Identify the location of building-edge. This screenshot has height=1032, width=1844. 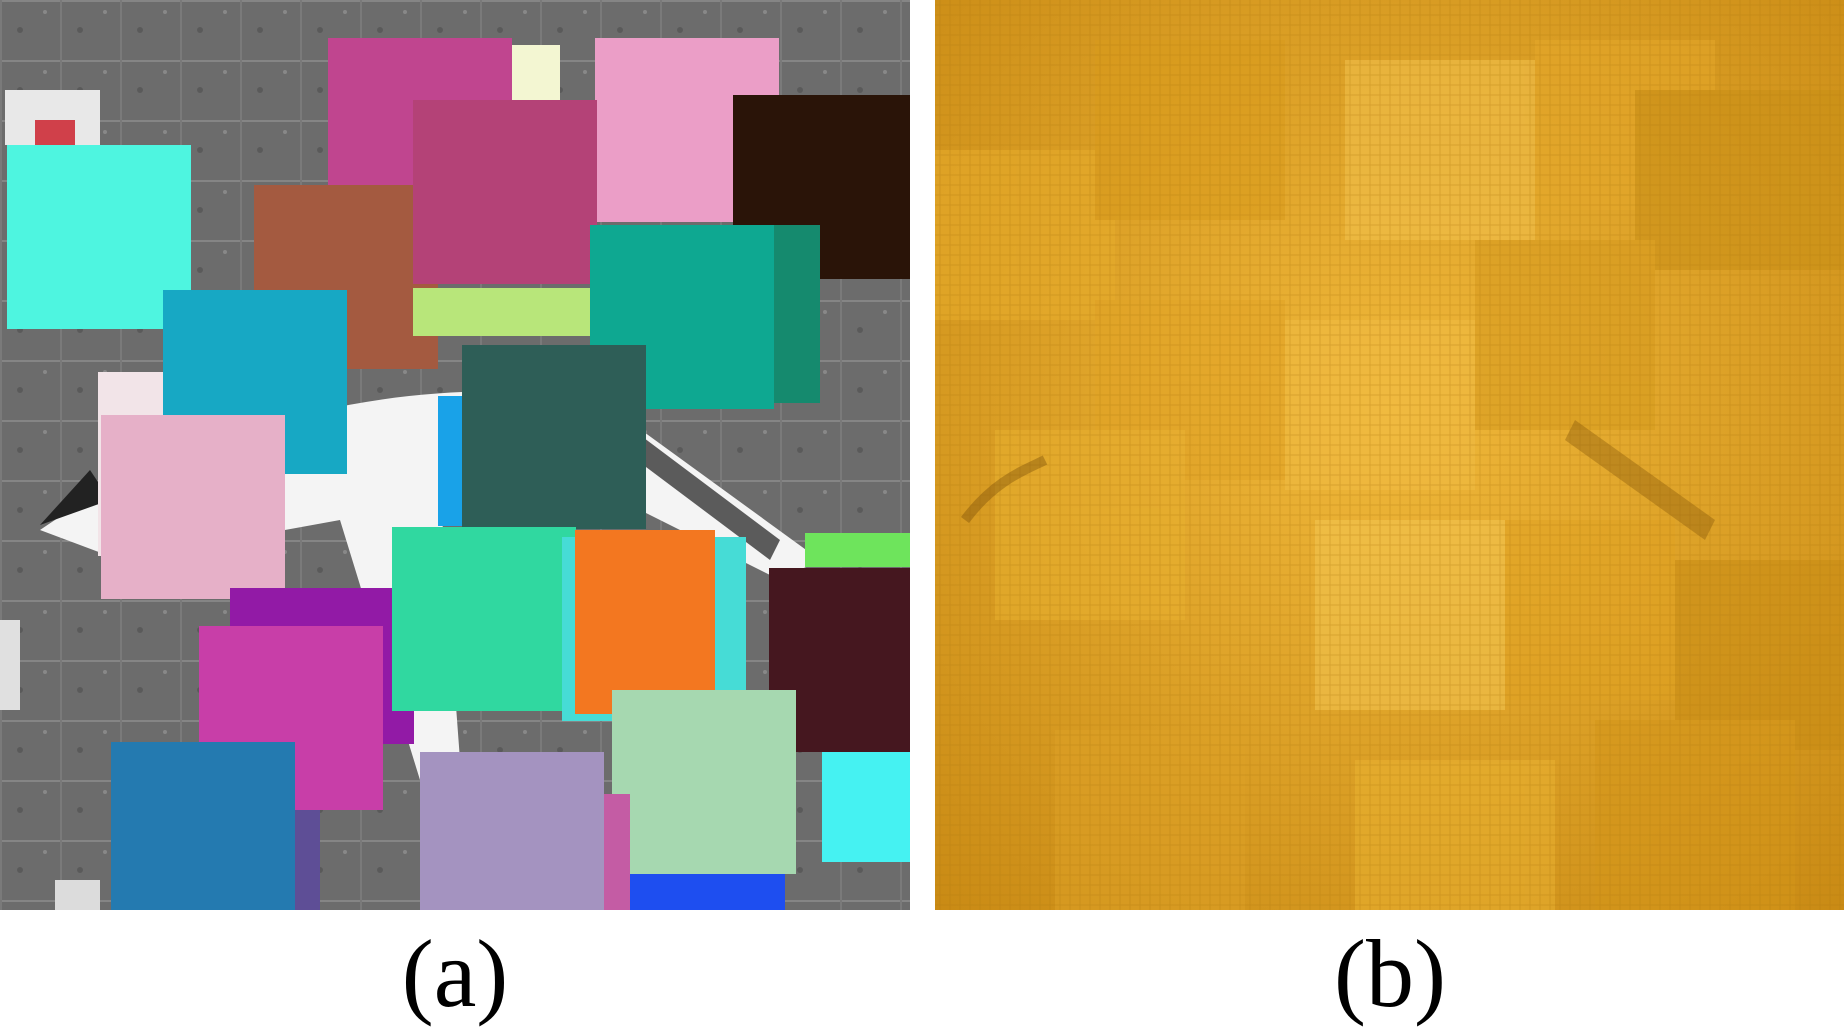
(10, 665).